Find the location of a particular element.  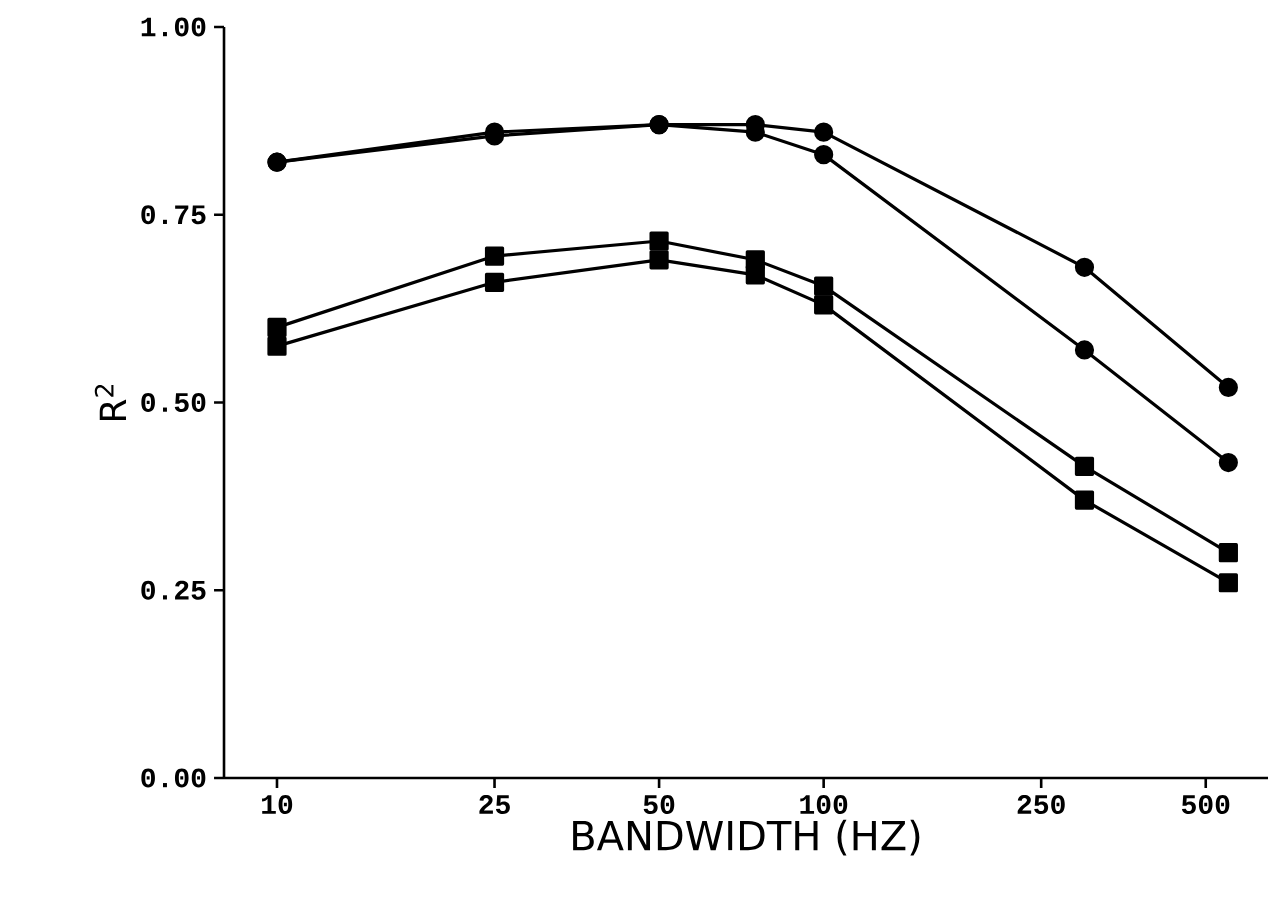

x-tick-label: 100 is located at coordinates (824, 805).